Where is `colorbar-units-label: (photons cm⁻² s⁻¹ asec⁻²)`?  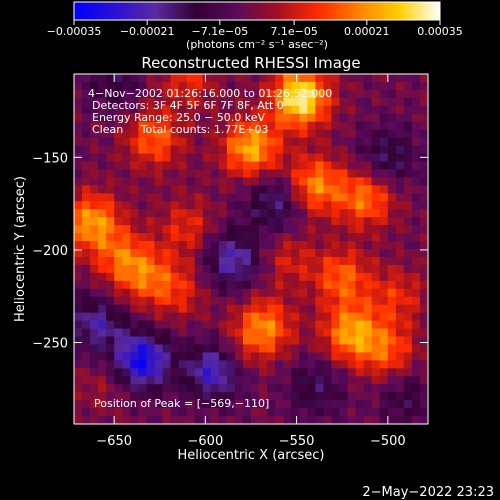 colorbar-units-label: (photons cm⁻² s⁻¹ asec⁻²) is located at coordinates (257, 44).